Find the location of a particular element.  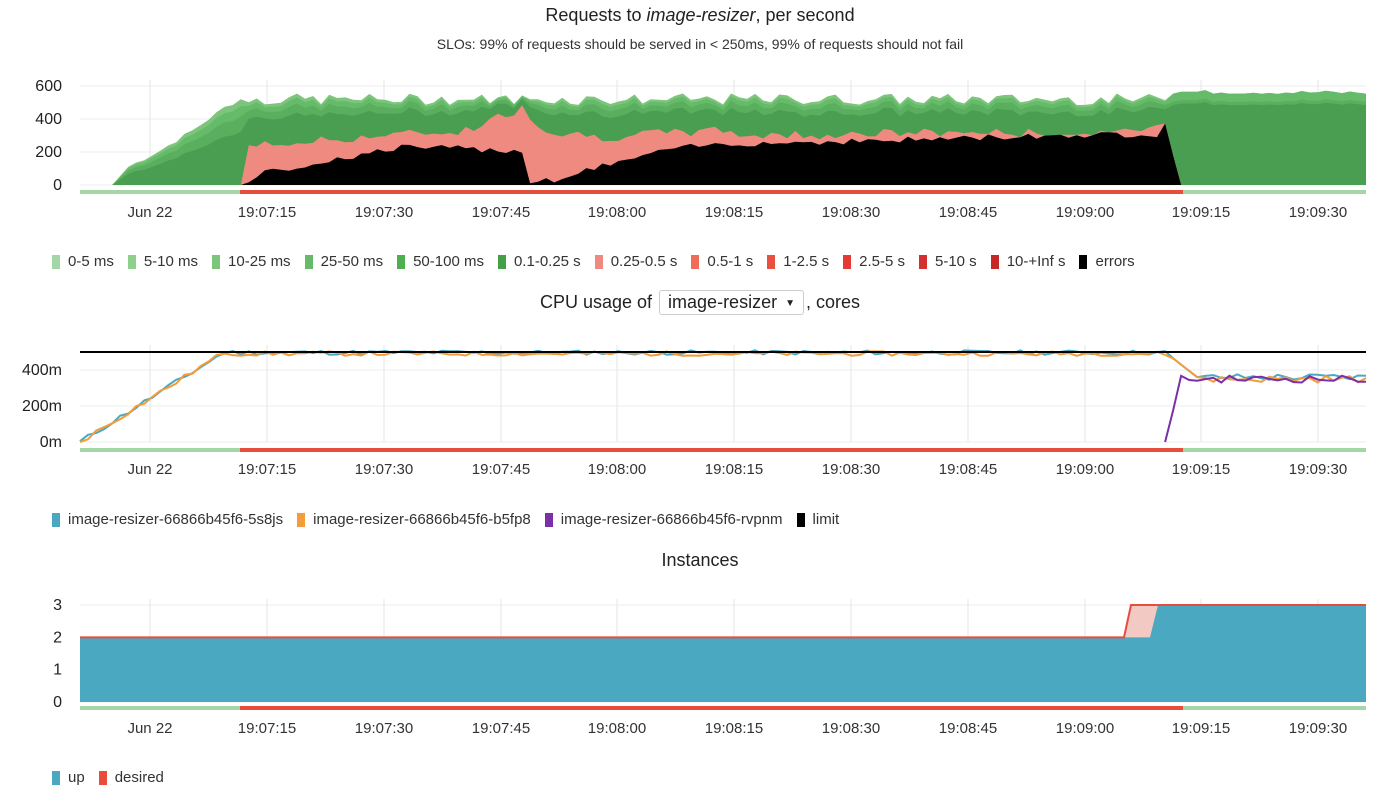

requests-title-prefix: Requests to is located at coordinates (596, 15).